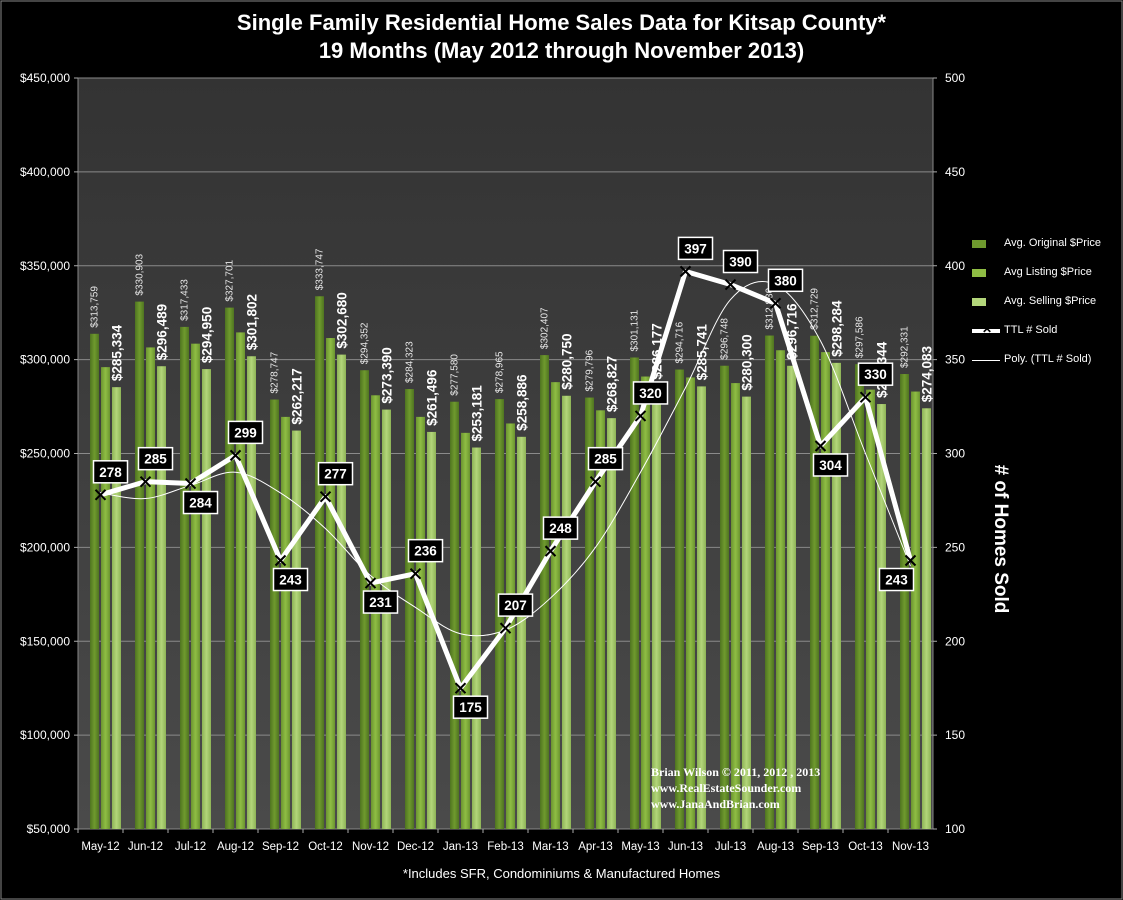 The height and width of the screenshot is (900, 1123). Describe the element at coordinates (365, 343) in the screenshot. I see `label-original-price: $294,352` at that location.